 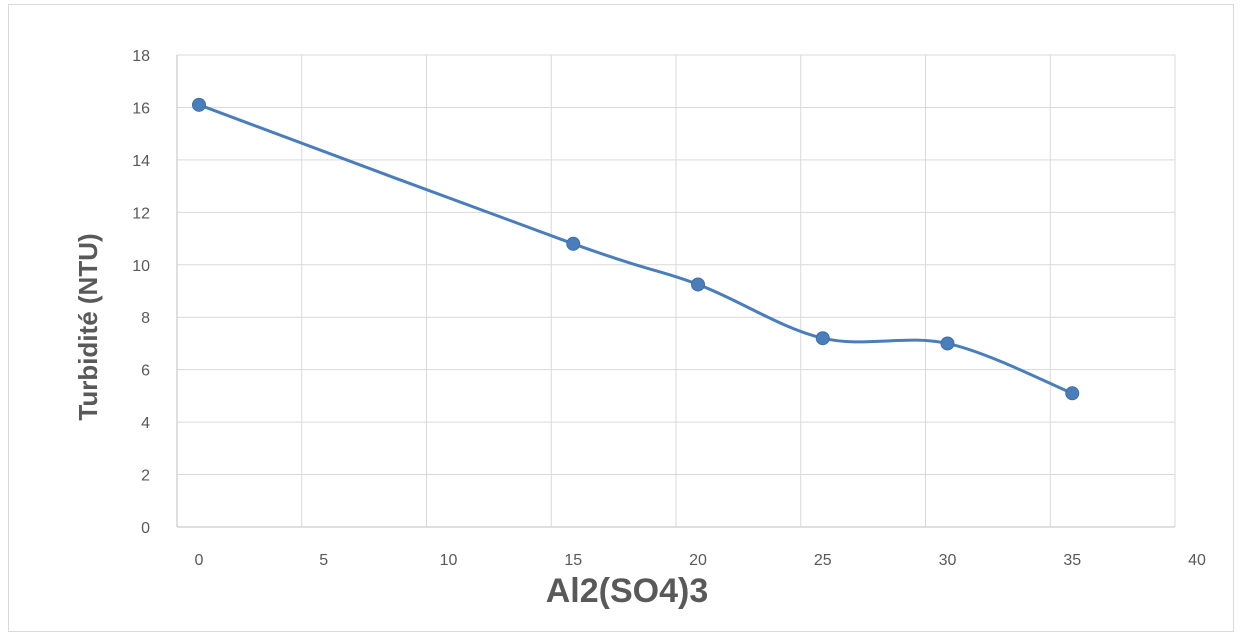 What do you see at coordinates (1197, 560) in the screenshot?
I see `x-tick-label-40: 40` at bounding box center [1197, 560].